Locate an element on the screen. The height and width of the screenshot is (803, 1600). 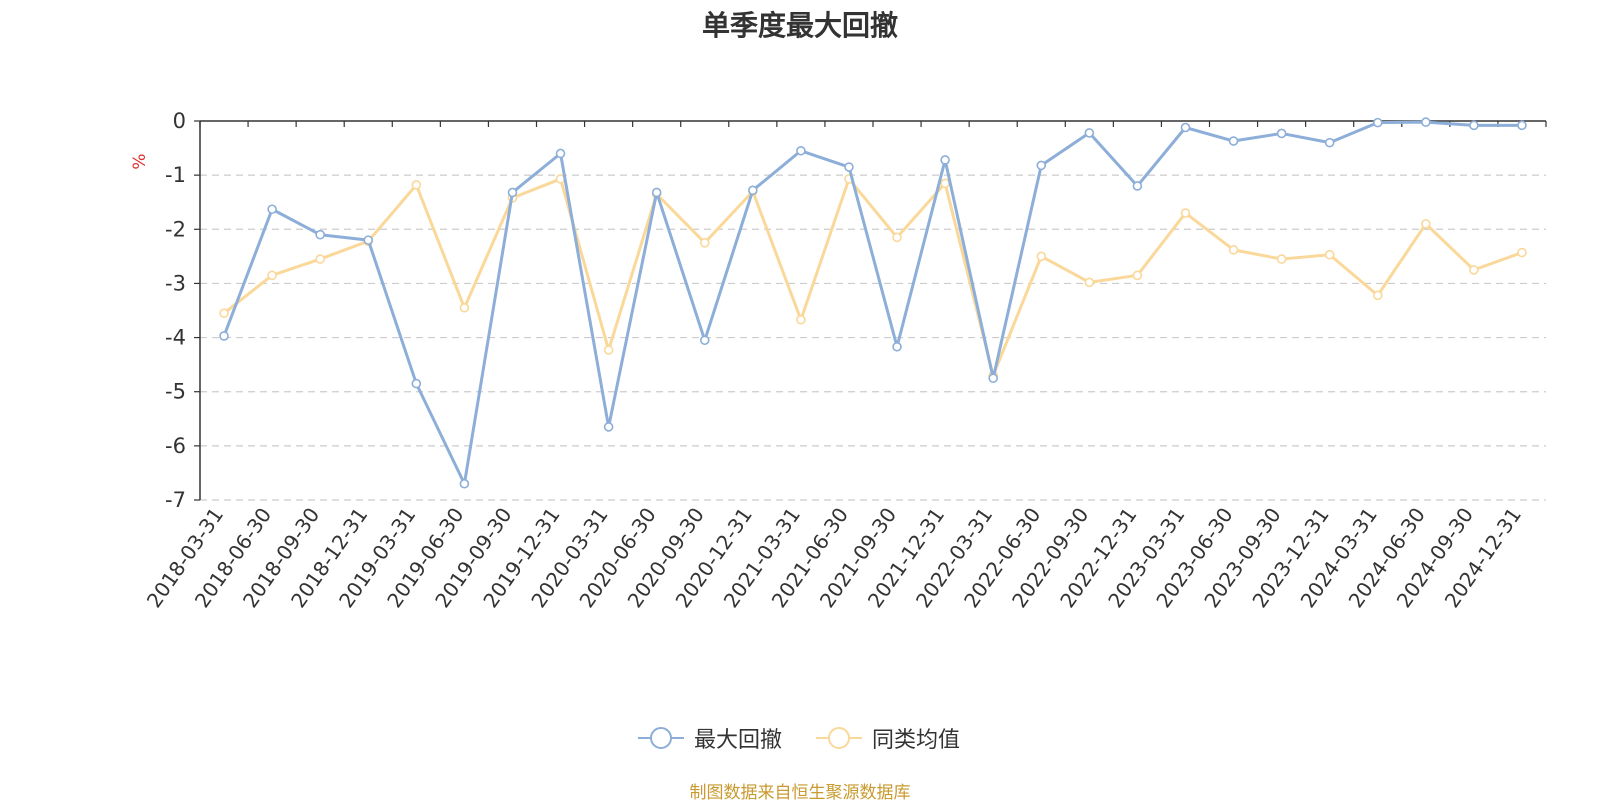
chart-title: 单季度最大回撤 is located at coordinates (799, 25).